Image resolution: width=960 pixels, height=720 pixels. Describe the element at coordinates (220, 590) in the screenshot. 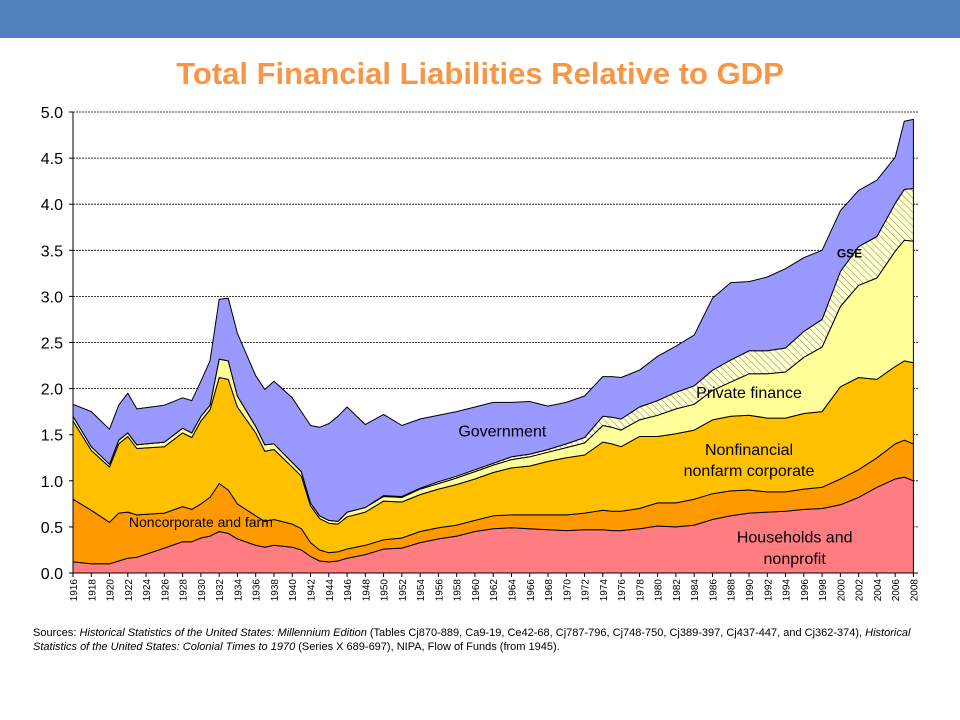

I see `x-tick-label: 1932` at that location.